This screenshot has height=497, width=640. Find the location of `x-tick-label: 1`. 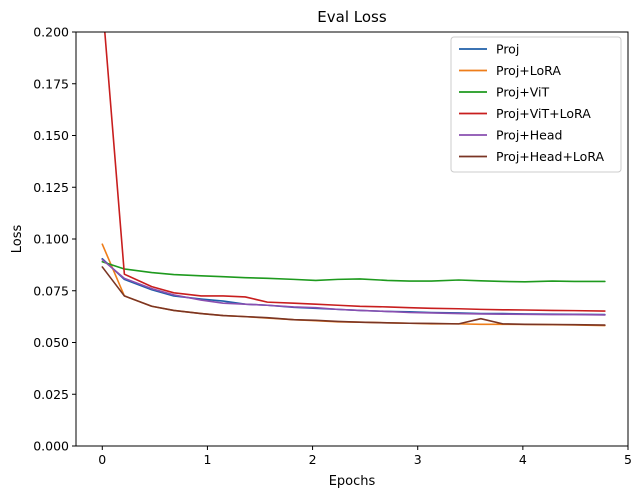

x-tick-label: 1 is located at coordinates (207, 459).